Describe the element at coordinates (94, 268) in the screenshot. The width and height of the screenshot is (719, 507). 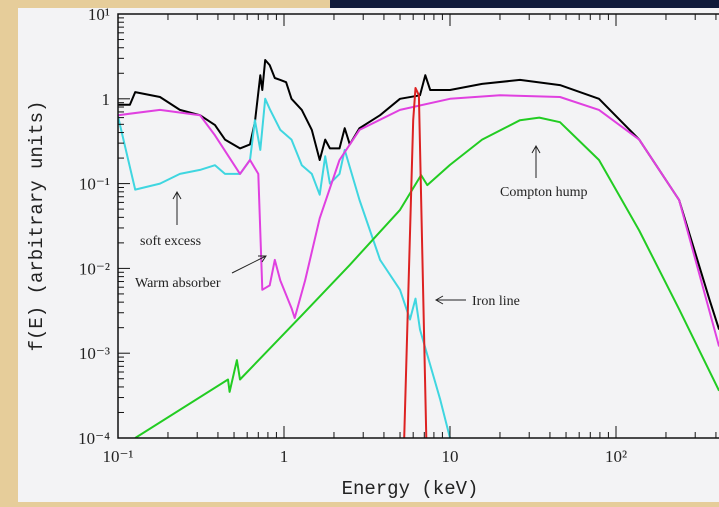
I see `y-tick-label: 10⁻²` at that location.